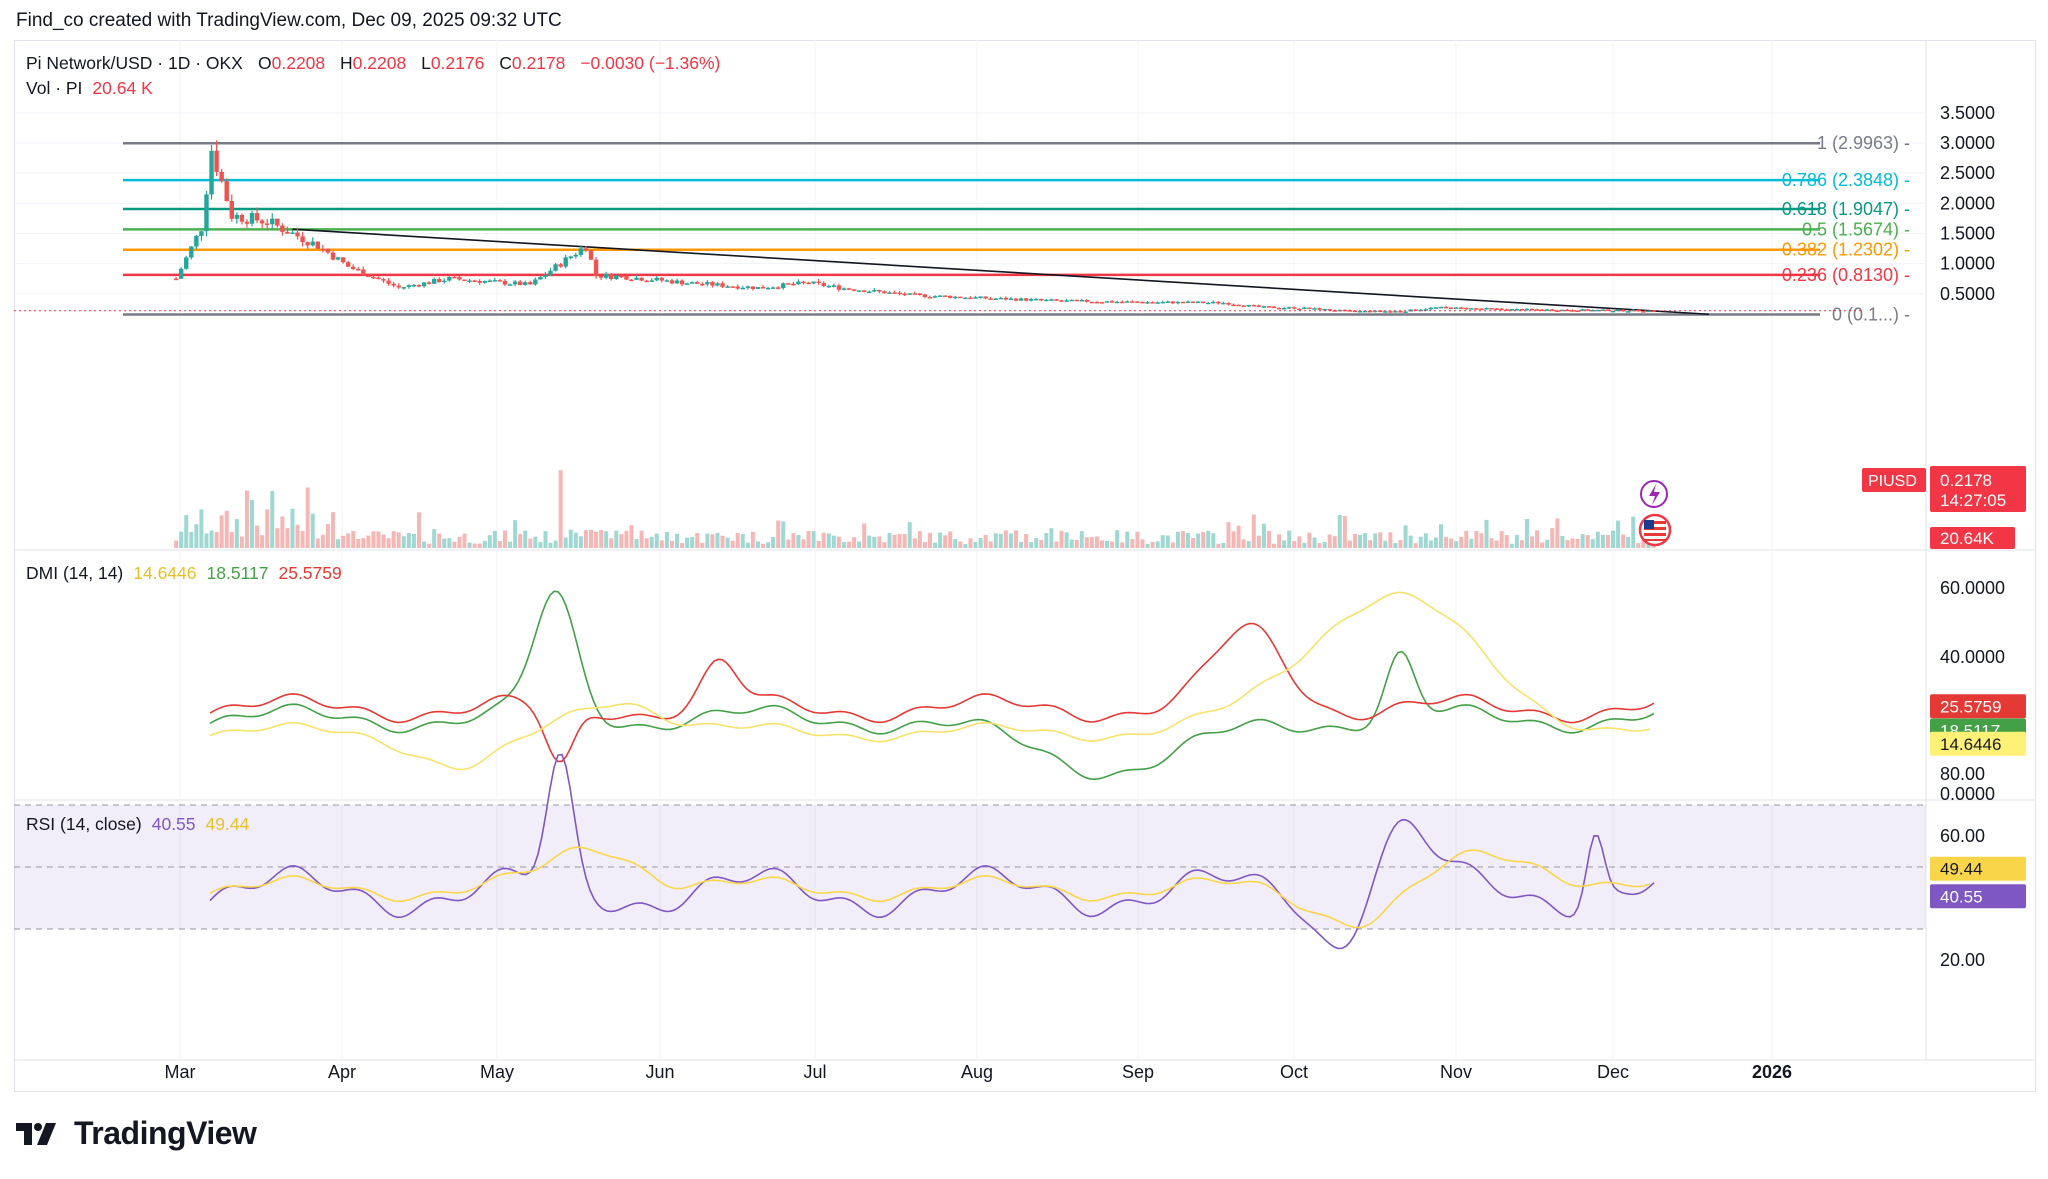 This screenshot has height=1179, width=2048. What do you see at coordinates (650, 63) in the screenshot?
I see `change-value: −0.0030 (−1.36%)` at bounding box center [650, 63].